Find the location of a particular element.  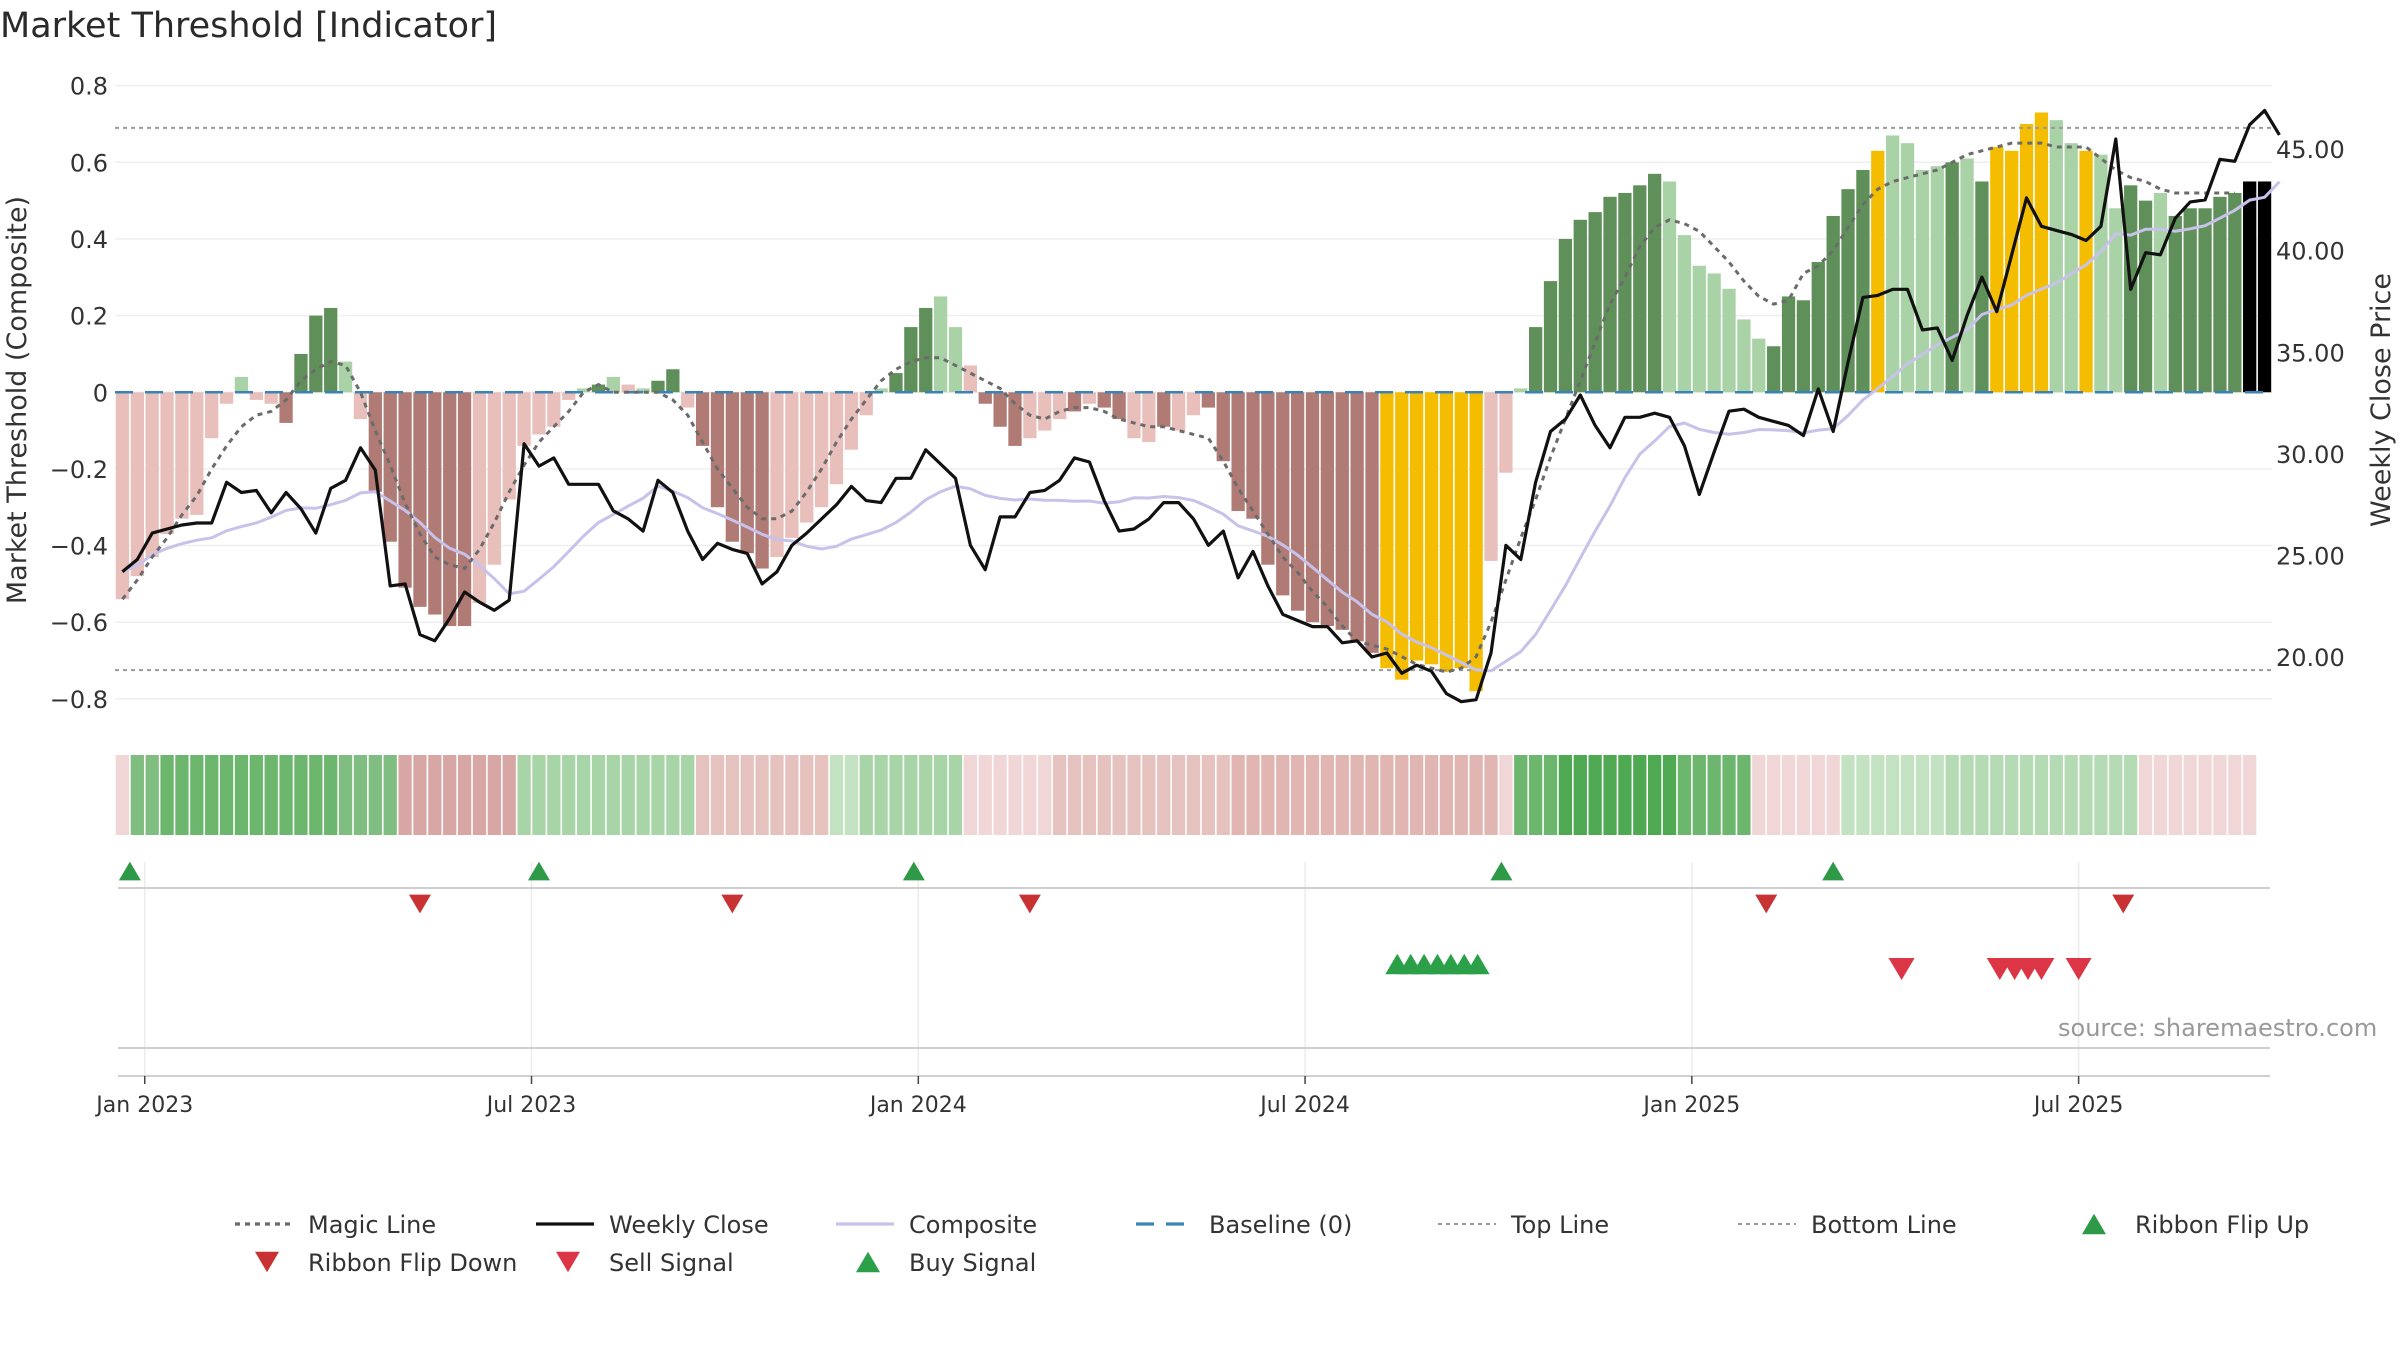

y-tick-left: 0 is located at coordinates (100, 393).